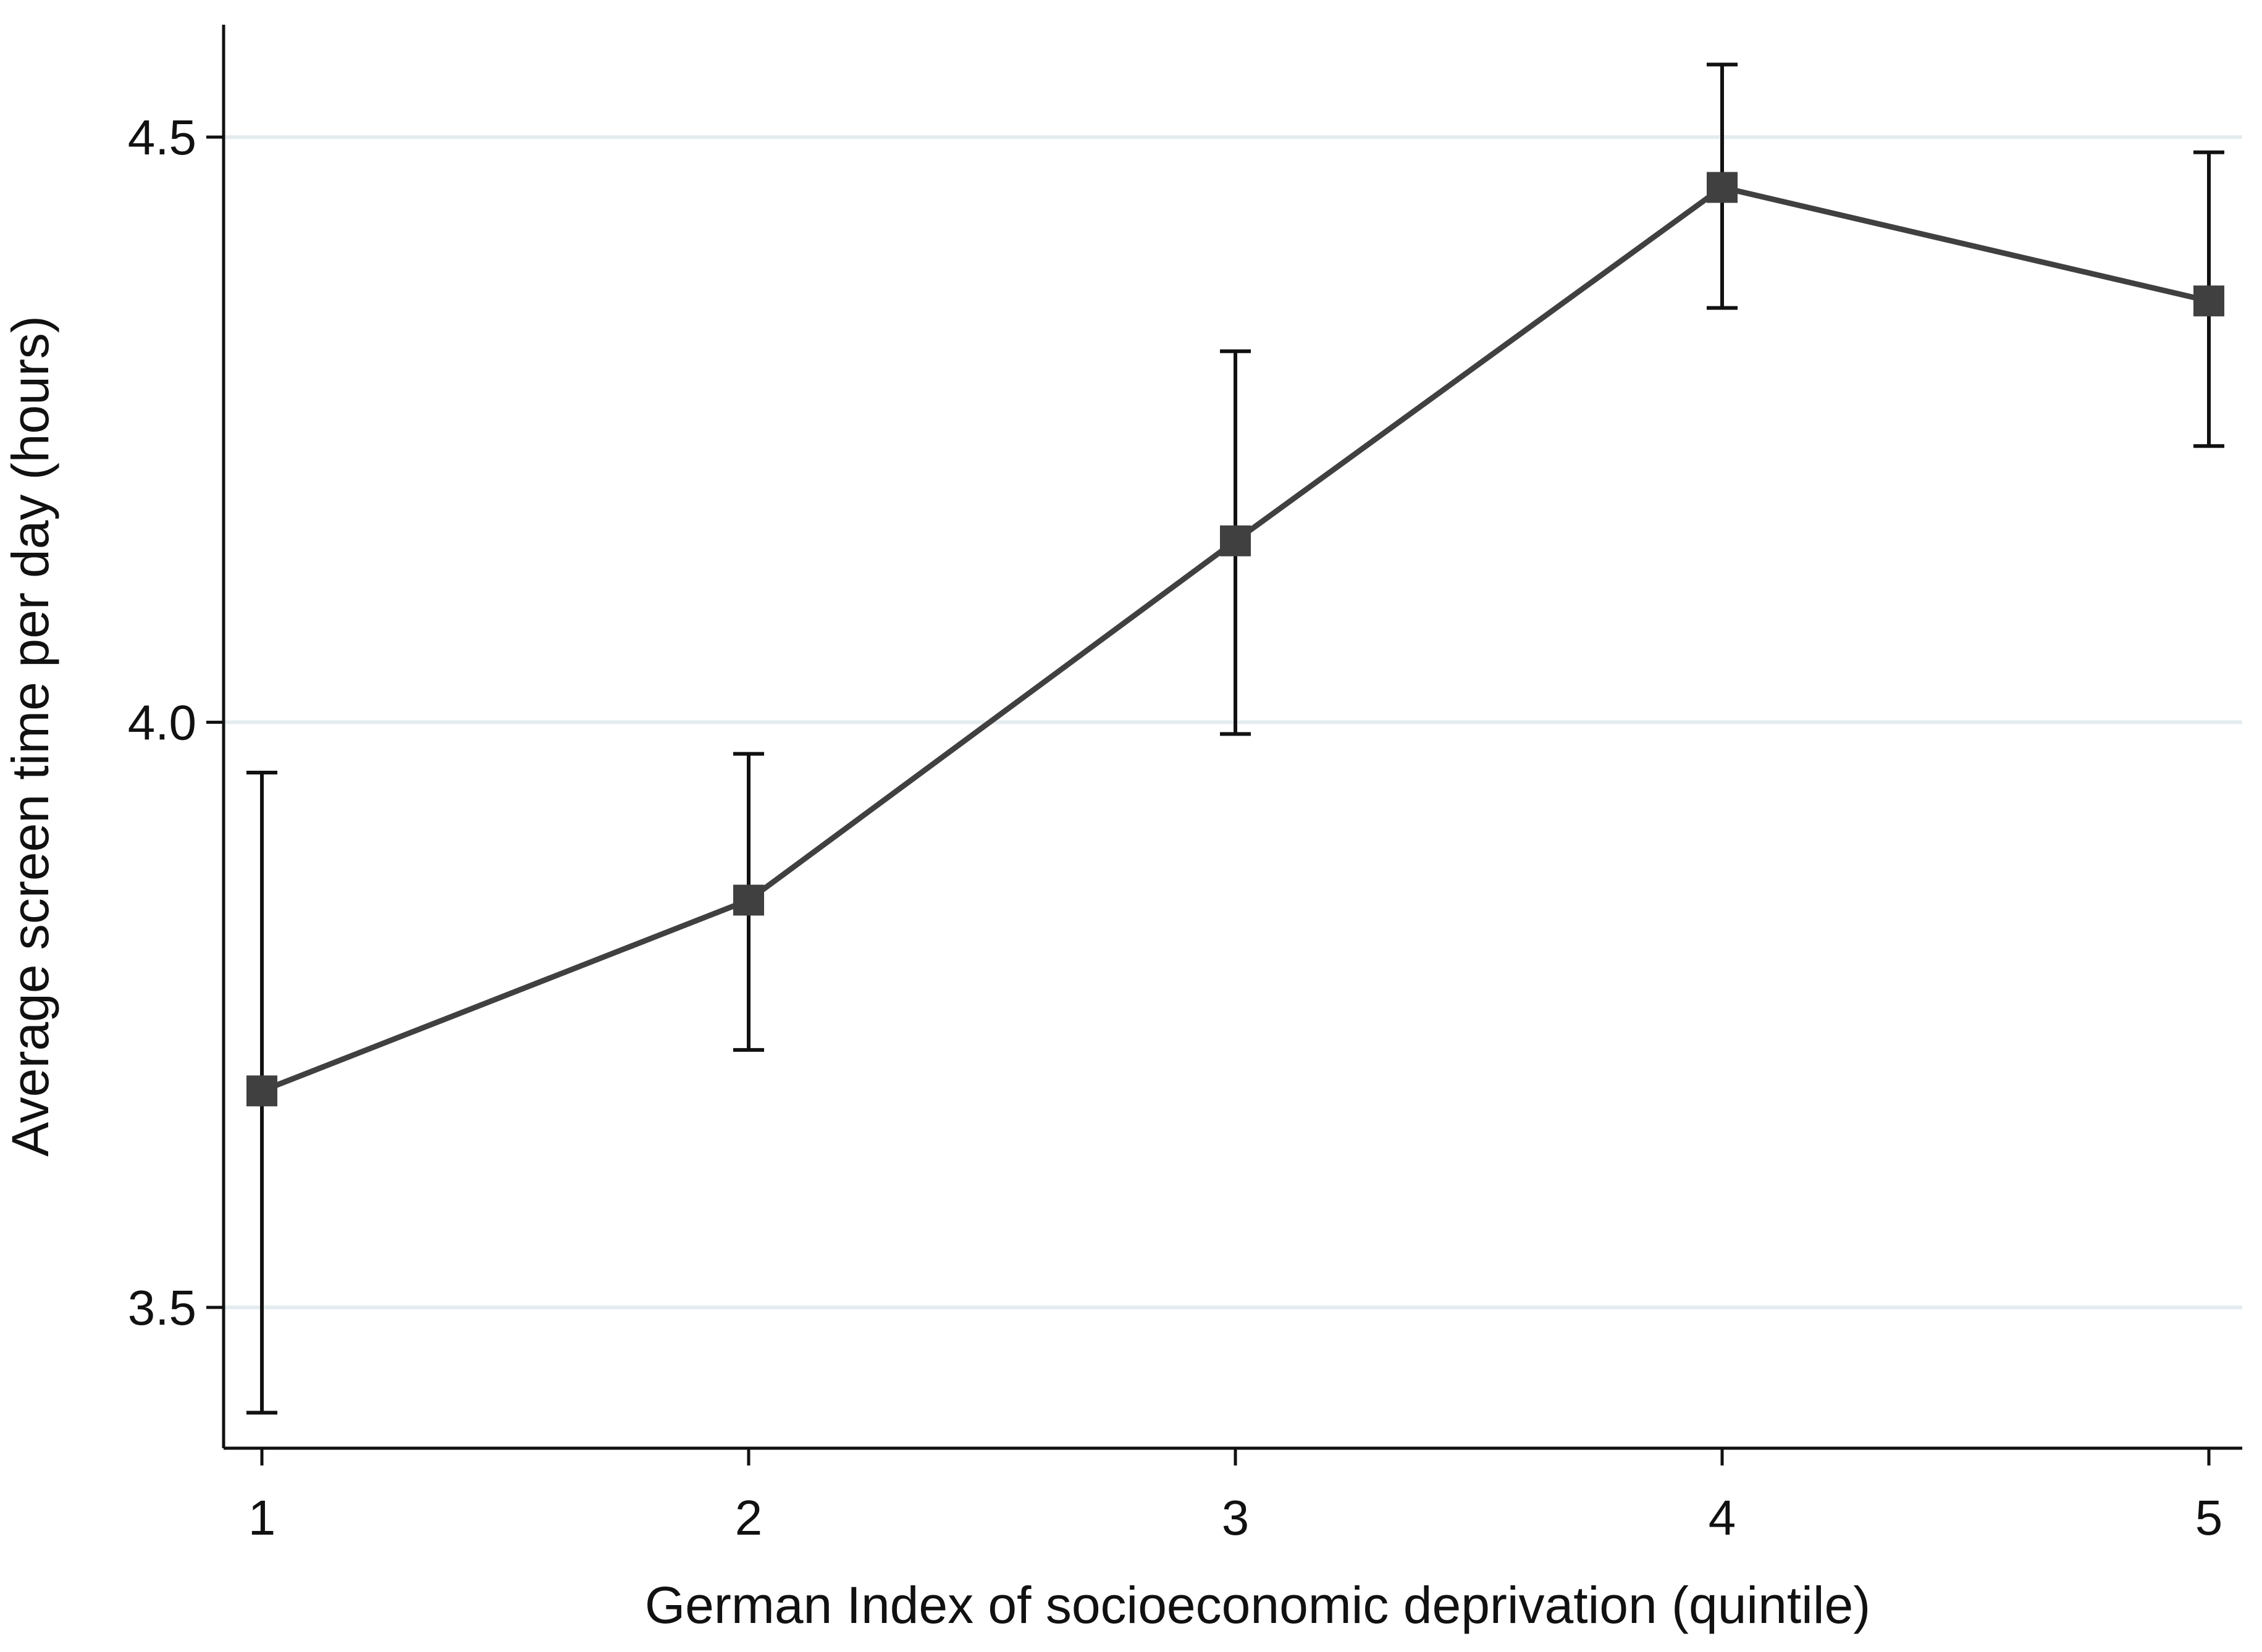 This screenshot has width=2262, height=1652. I want to click on x-tick-label-2: 2, so click(749, 1517).